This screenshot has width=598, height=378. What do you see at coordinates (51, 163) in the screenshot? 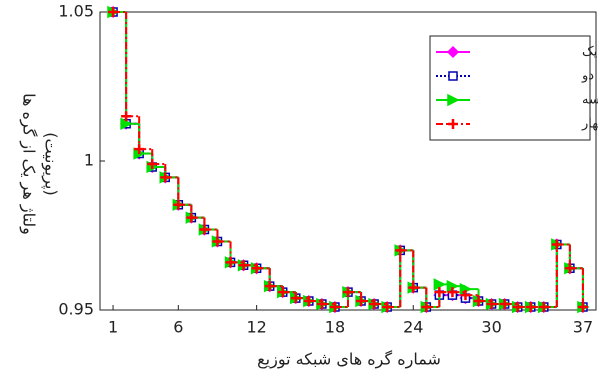
I see `y-axis-label: (پریونیت)` at bounding box center [51, 163].